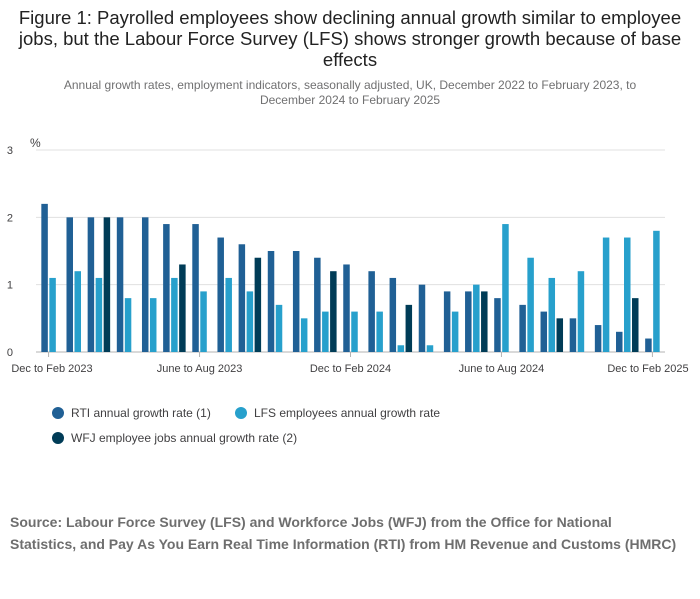 Image resolution: width=700 pixels, height=599 pixels. I want to click on y-tick-label: 1, so click(10, 286).